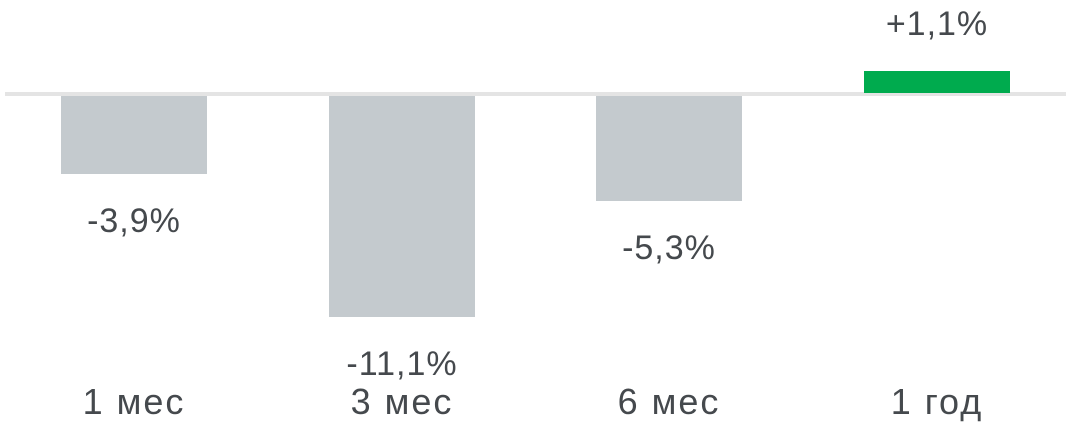 This screenshot has height=431, width=1071. Describe the element at coordinates (669, 401) in the screenshot. I see `category-label-6-months: 6 мес` at that location.